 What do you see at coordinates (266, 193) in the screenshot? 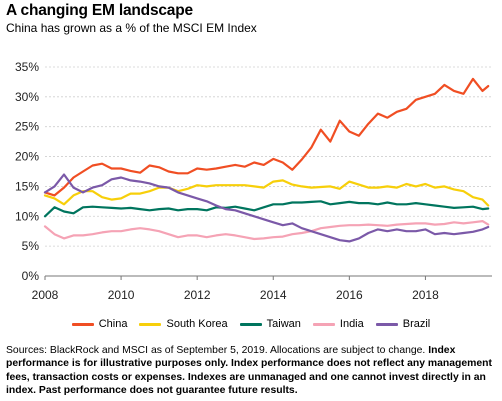
I see `series-line-south-korea` at bounding box center [266, 193].